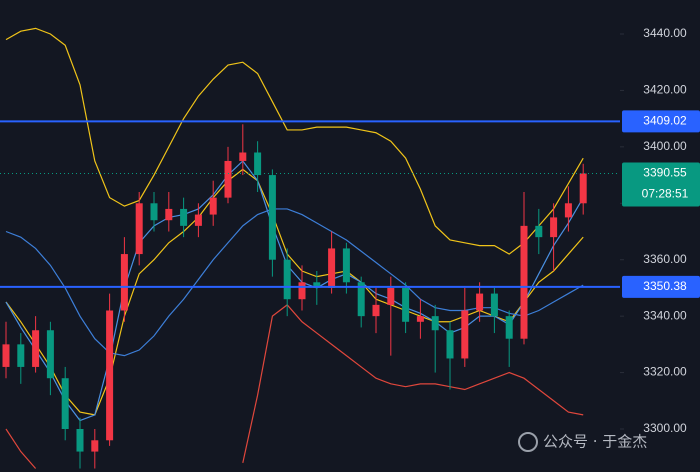 The width and height of the screenshot is (700, 472). Describe the element at coordinates (665, 372) in the screenshot. I see `y-tick-label: 3320.00` at that location.